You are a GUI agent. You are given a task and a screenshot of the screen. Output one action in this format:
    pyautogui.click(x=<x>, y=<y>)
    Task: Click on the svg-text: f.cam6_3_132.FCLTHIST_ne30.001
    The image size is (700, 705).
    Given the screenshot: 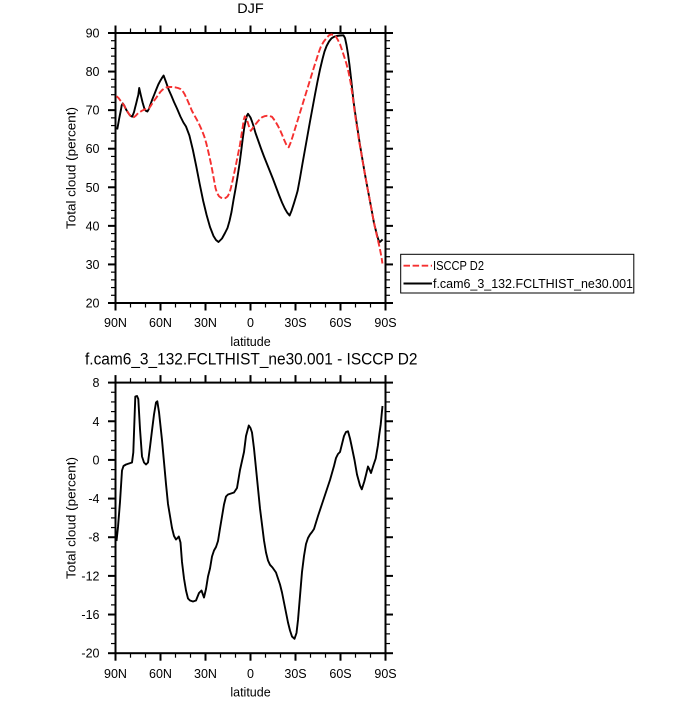 What is the action you would take?
    pyautogui.click(x=533, y=284)
    